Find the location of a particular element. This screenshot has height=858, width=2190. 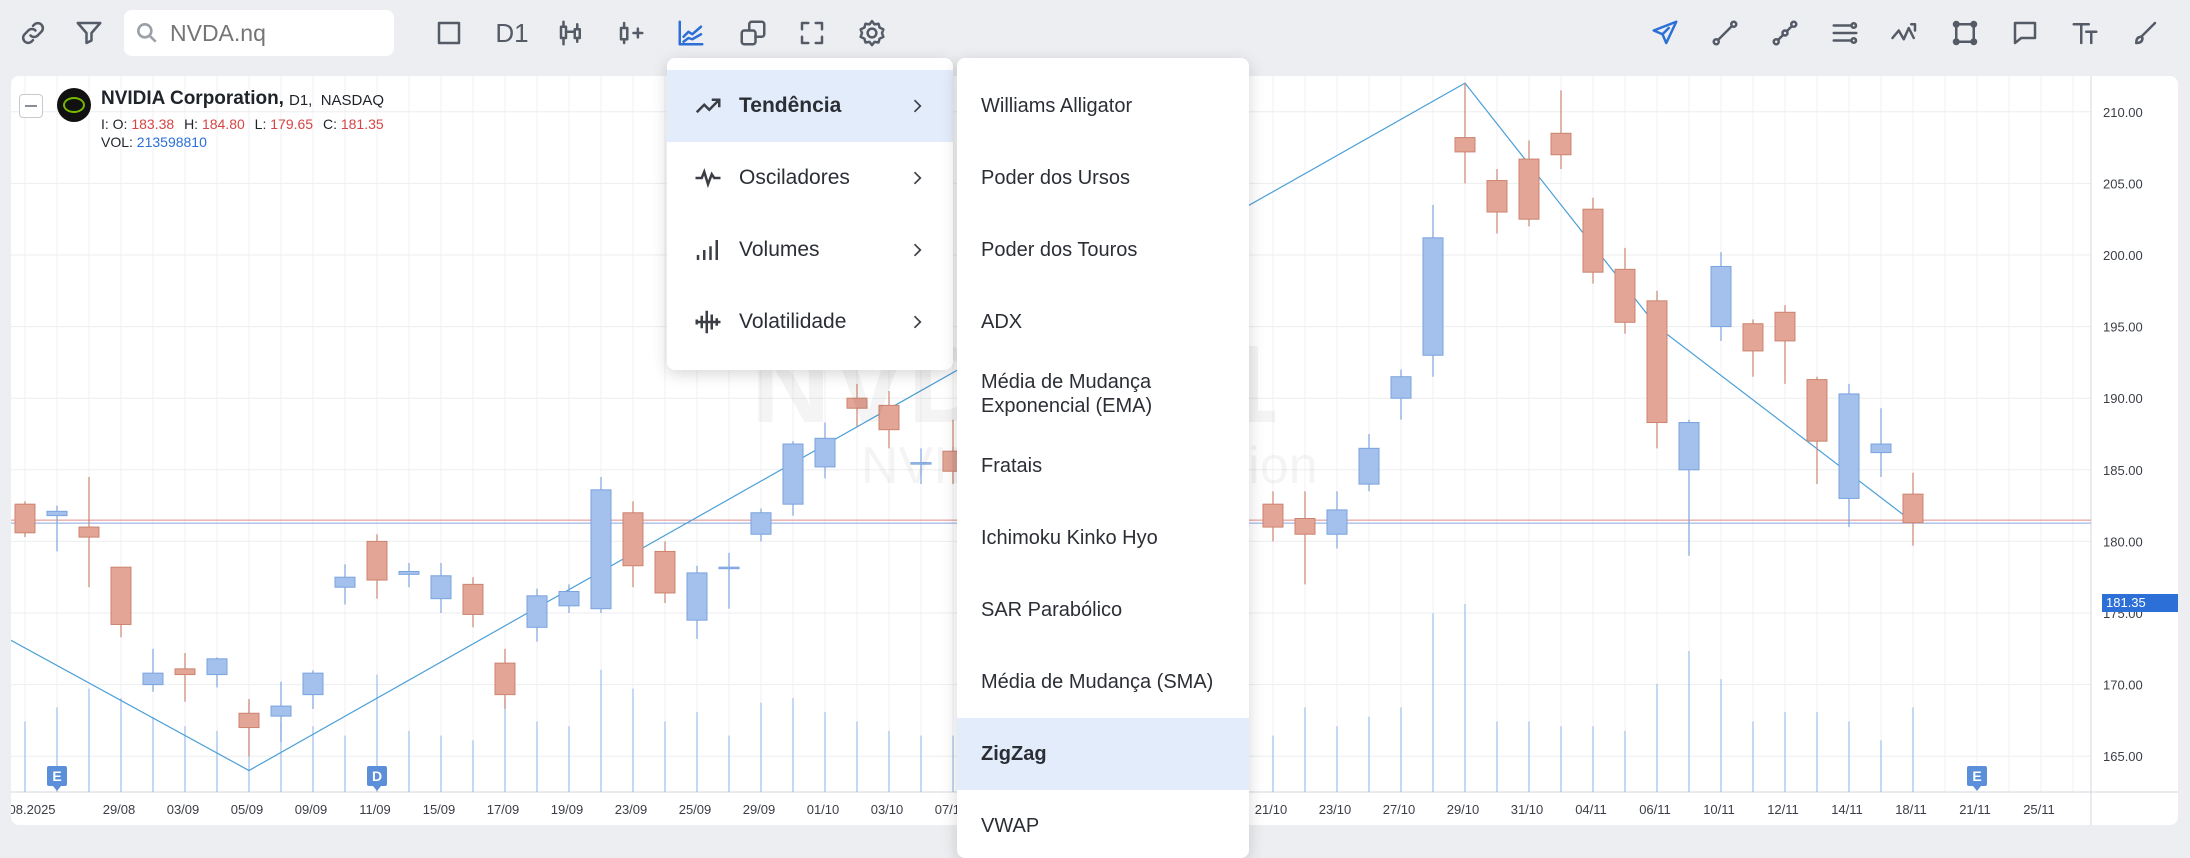

price-axis-label: 170.00 is located at coordinates (2123, 685).